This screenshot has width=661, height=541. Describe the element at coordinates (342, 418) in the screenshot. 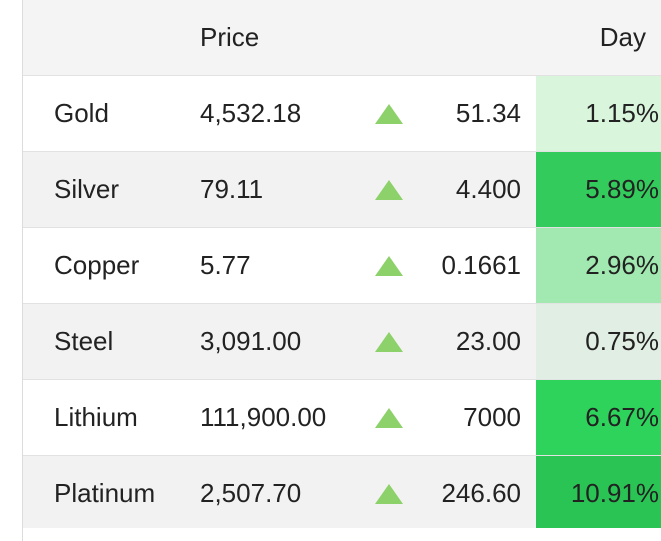

I see `table-row: Lithium 111,900.00 7000 6.67%` at that location.